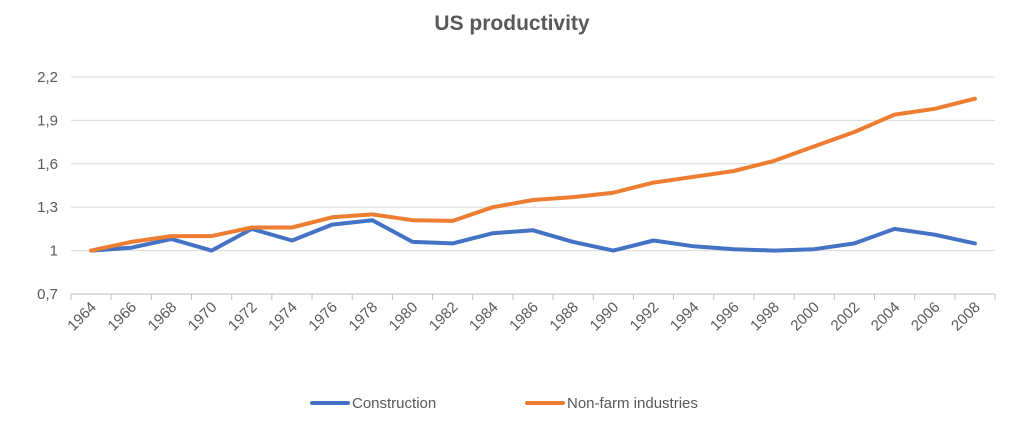 The width and height of the screenshot is (1024, 430). What do you see at coordinates (82, 317) in the screenshot?
I see `x-tick-label: 1964` at bounding box center [82, 317].